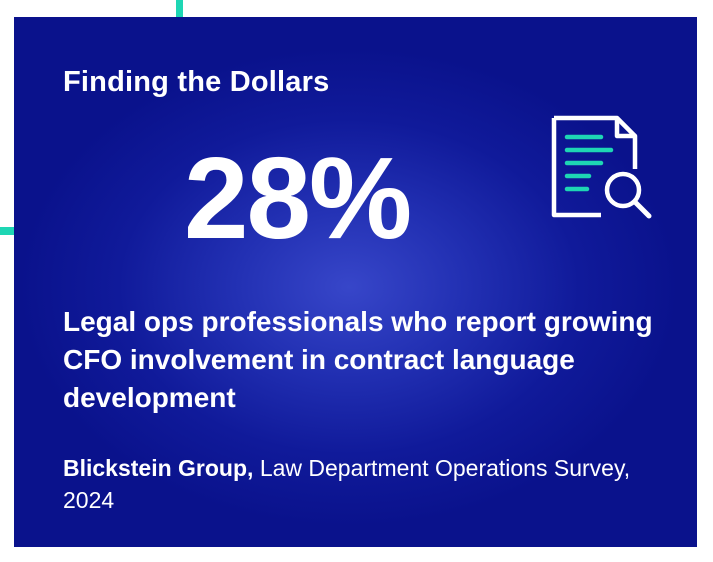 The width and height of the screenshot is (713, 562). I want to click on accent-bar-left, so click(7, 231).